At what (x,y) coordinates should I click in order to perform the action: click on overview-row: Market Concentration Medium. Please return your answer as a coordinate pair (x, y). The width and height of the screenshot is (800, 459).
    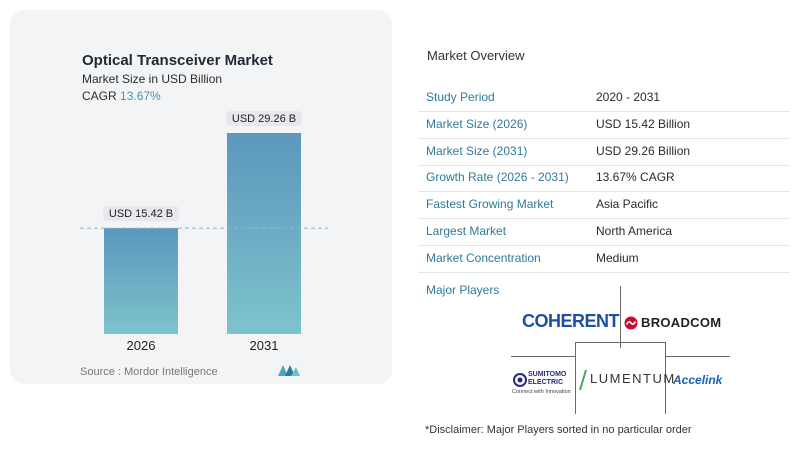
    Looking at the image, I should click on (604, 259).